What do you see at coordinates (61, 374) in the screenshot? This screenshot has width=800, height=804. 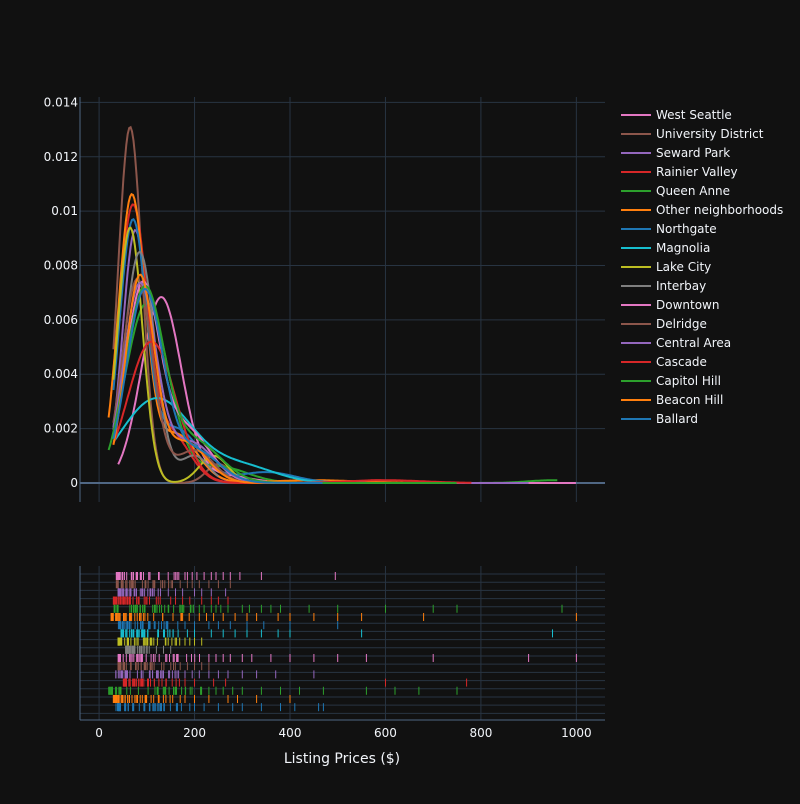 I see `y-tick-label: 0.004` at bounding box center [61, 374].